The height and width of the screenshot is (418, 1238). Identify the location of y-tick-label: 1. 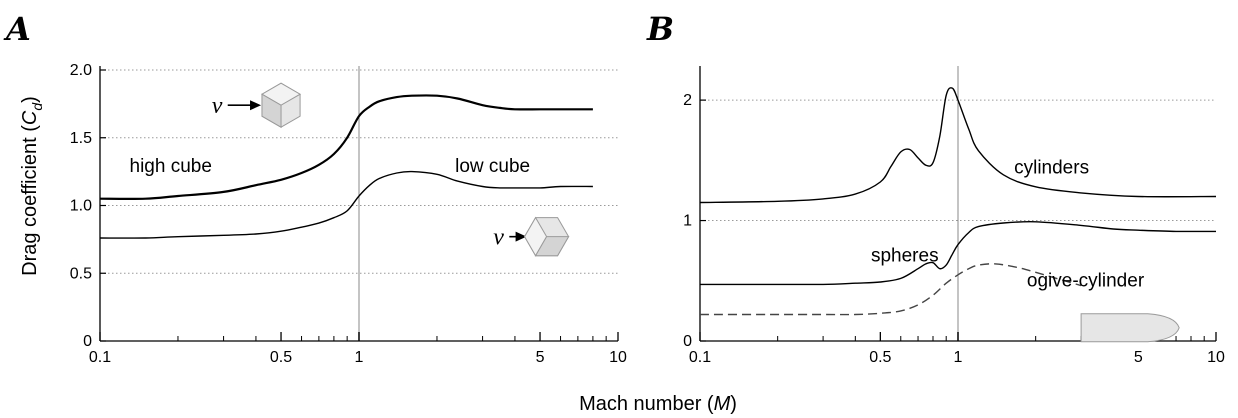
(687, 221).